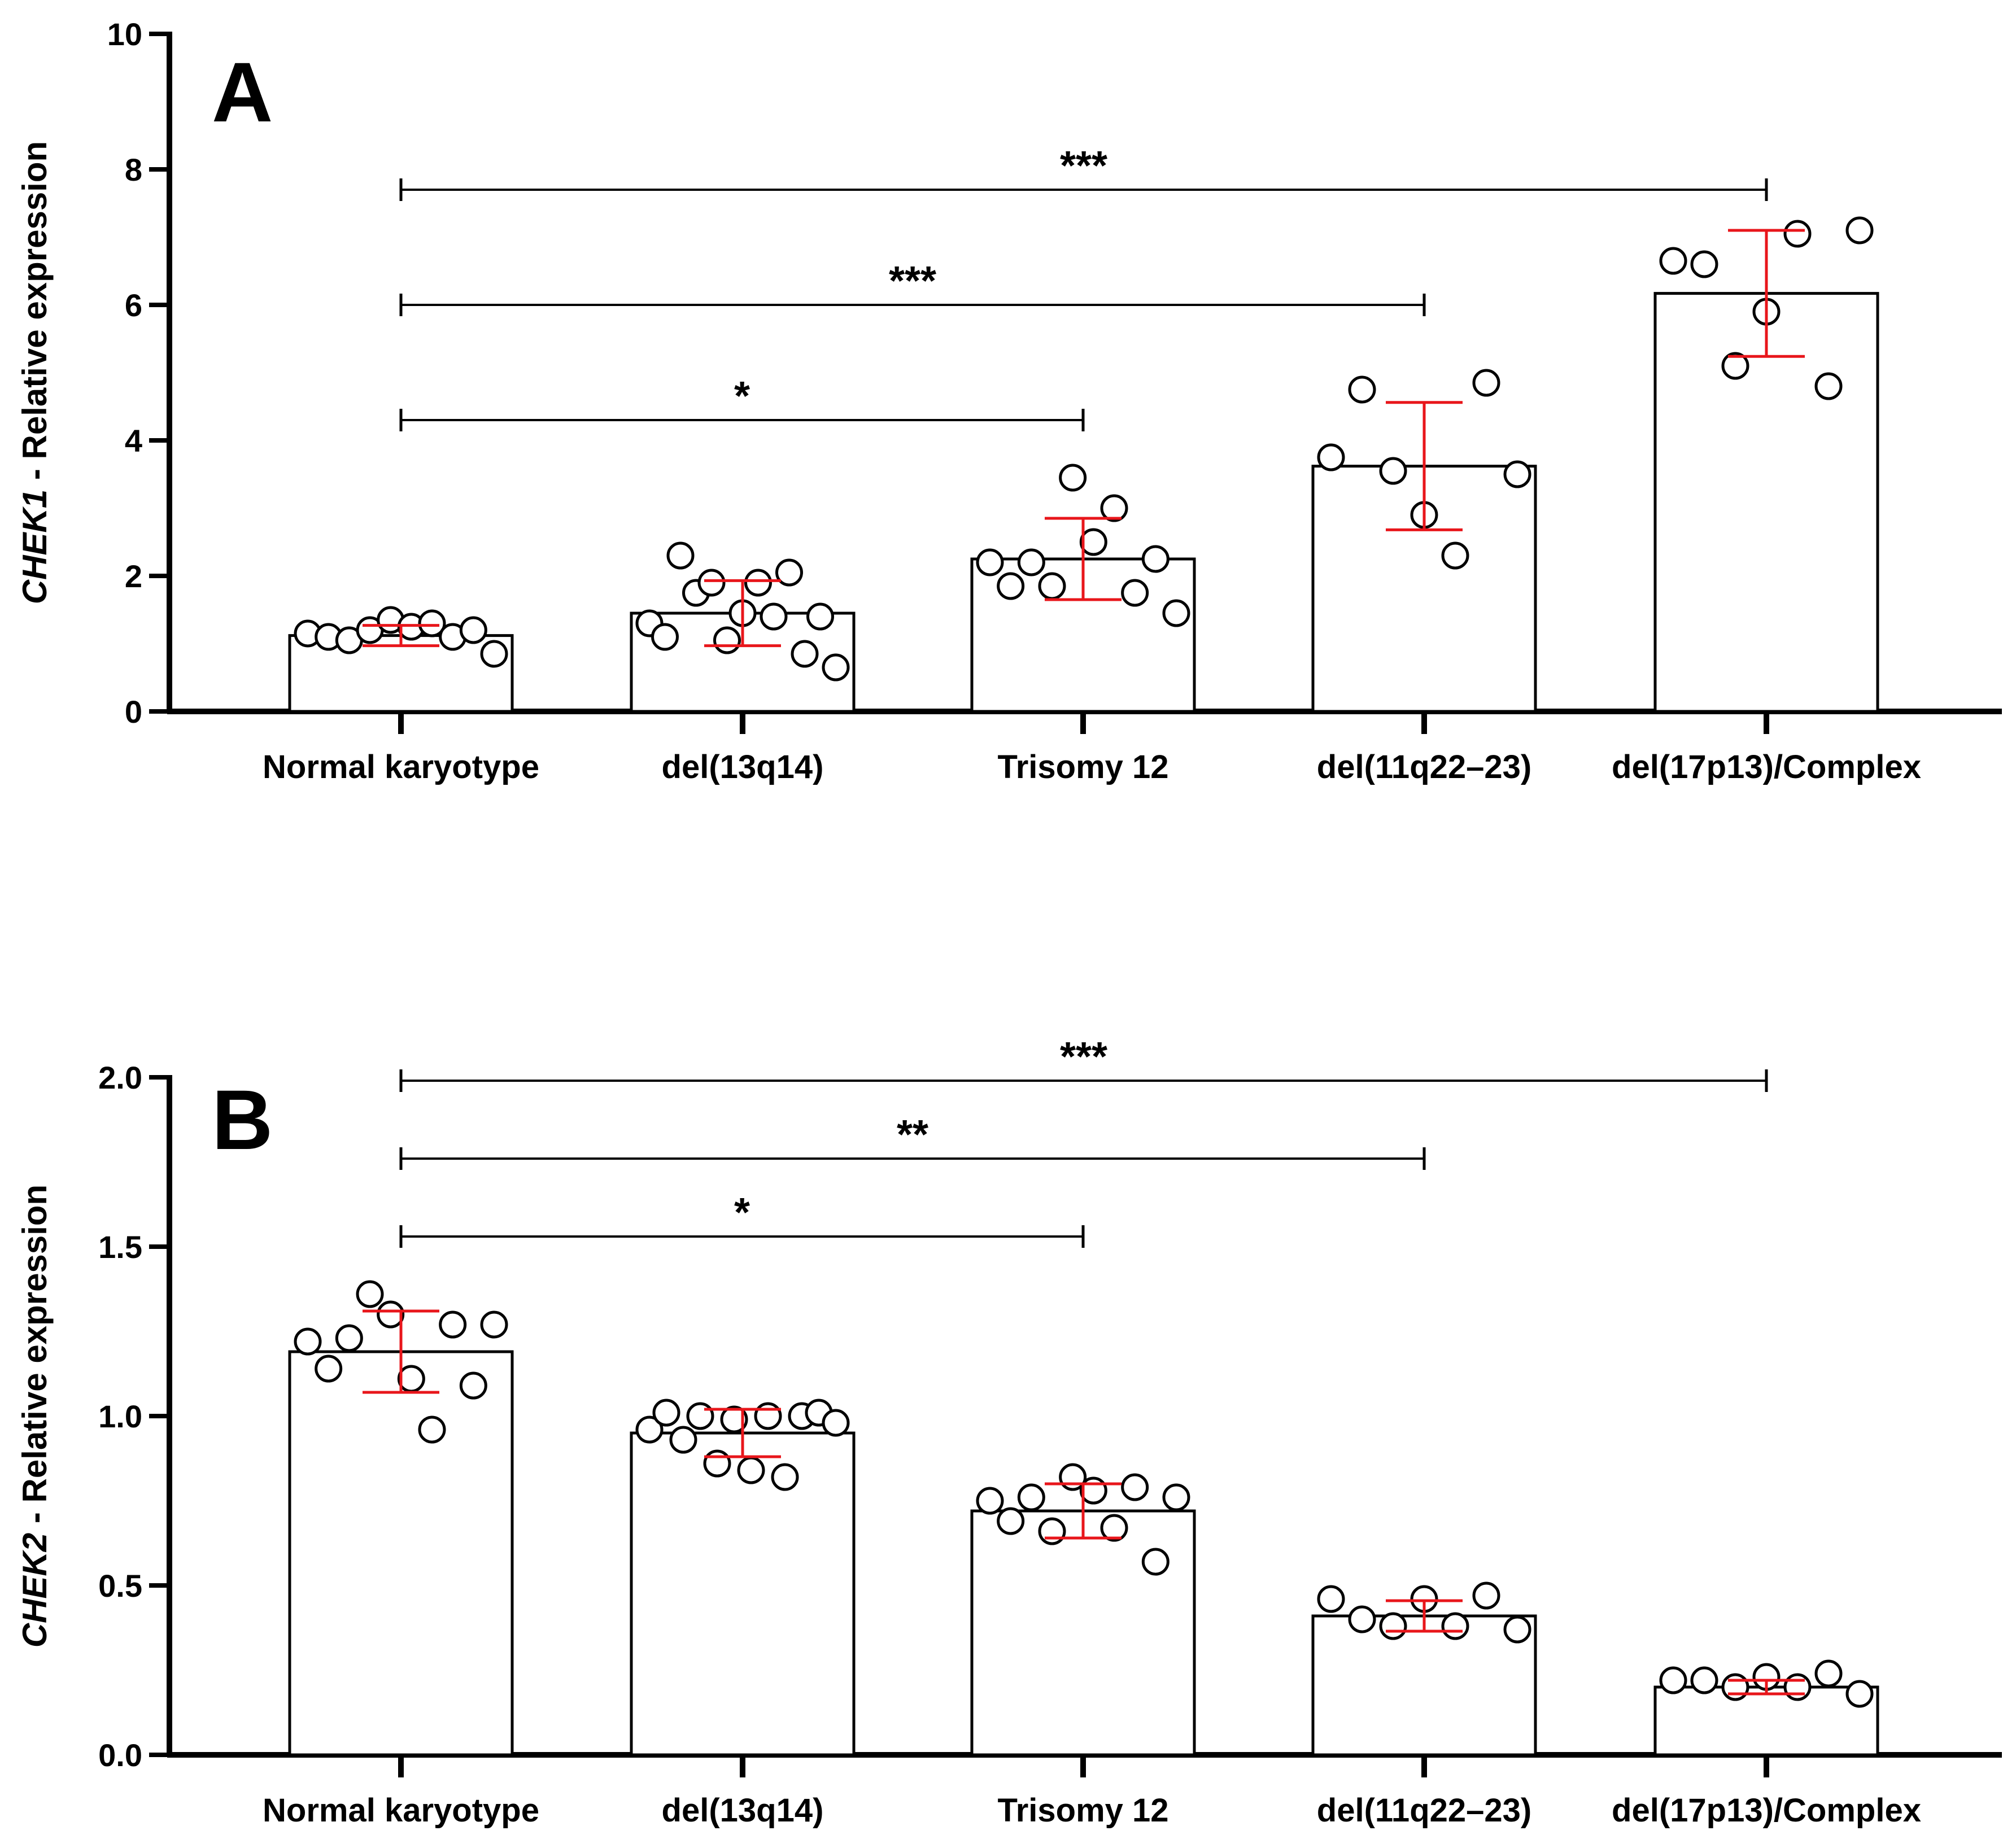 The width and height of the screenshot is (2016, 1848). What do you see at coordinates (120, 1416) in the screenshot?
I see `y-tick-label: 1.0` at bounding box center [120, 1416].